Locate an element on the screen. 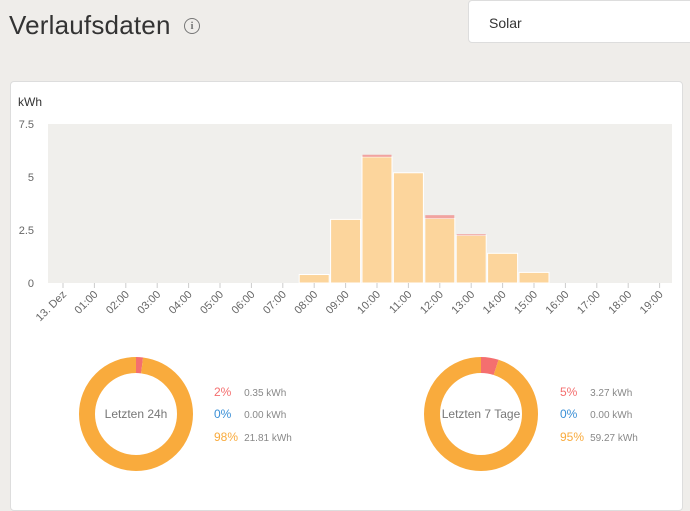 Image resolution: width=690 pixels, height=511 pixels. donut-7-days: Letzten 7 Tage is located at coordinates (481, 414).